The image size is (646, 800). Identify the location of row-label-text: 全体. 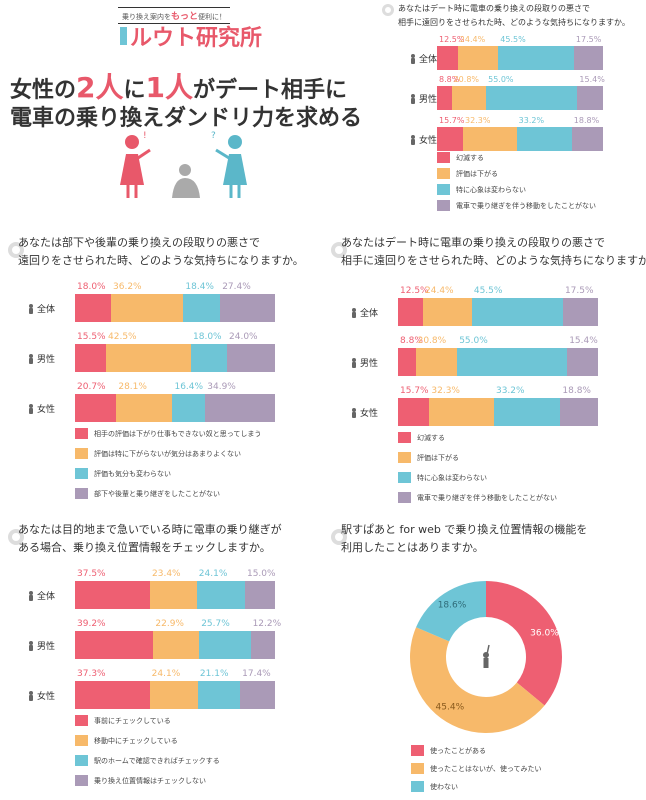
(428, 60).